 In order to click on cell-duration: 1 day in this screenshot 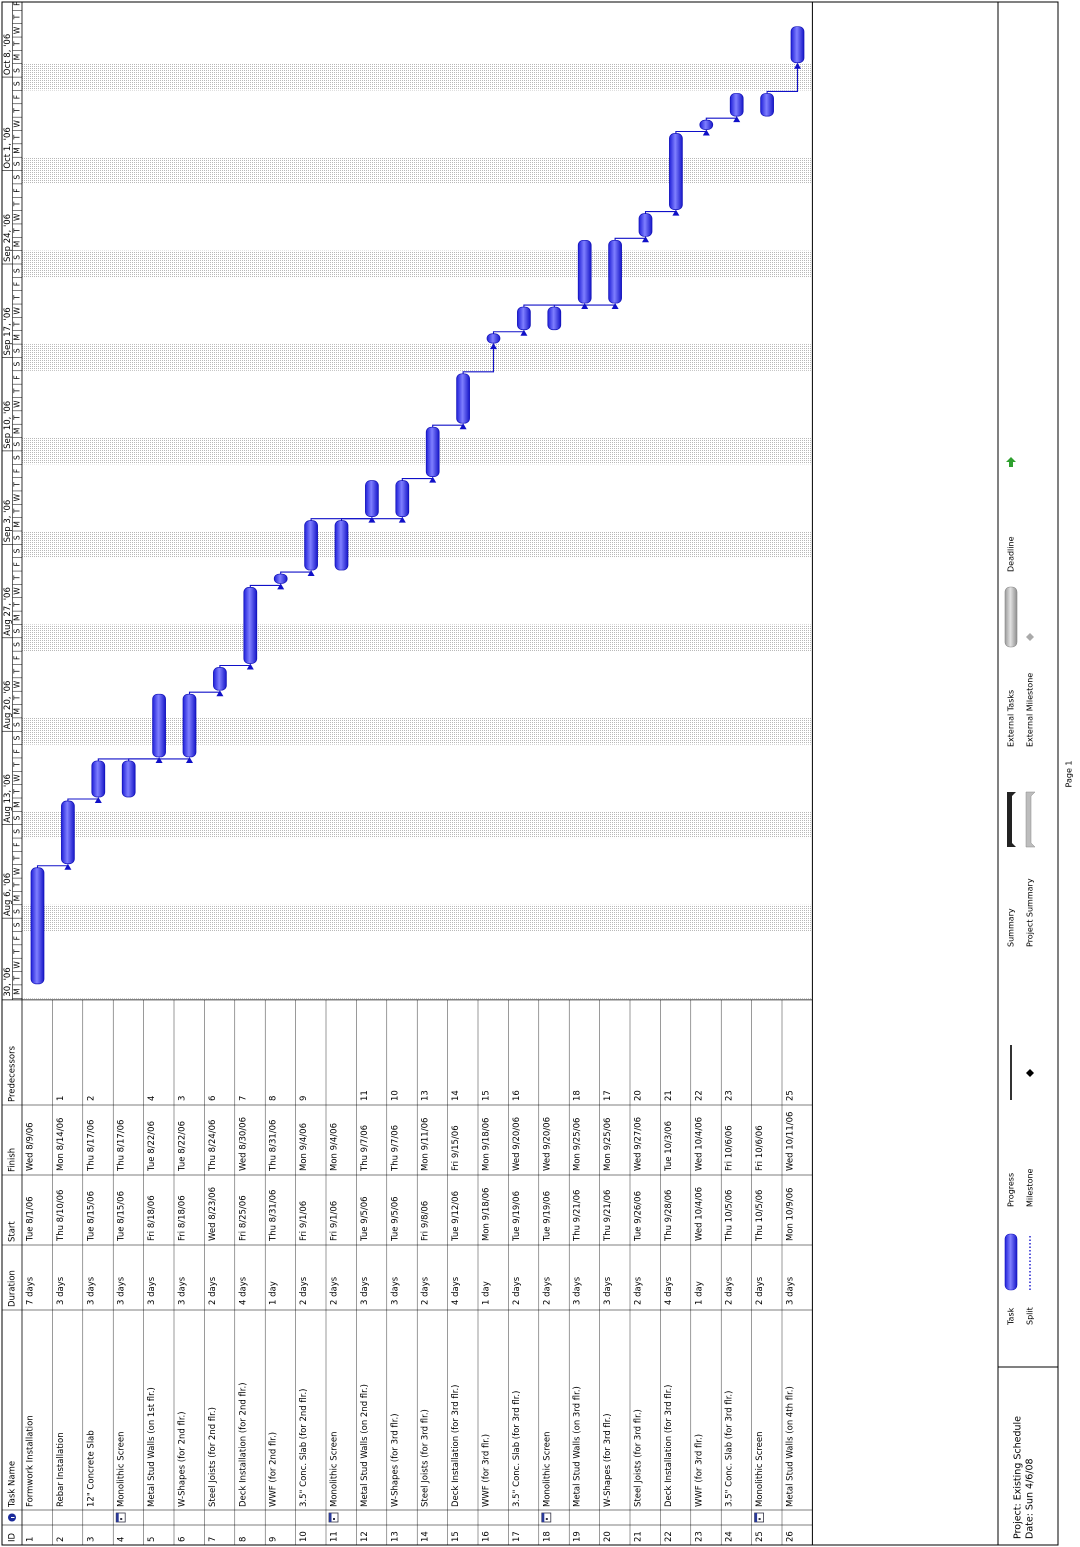, I will do `click(699, 1293)`.